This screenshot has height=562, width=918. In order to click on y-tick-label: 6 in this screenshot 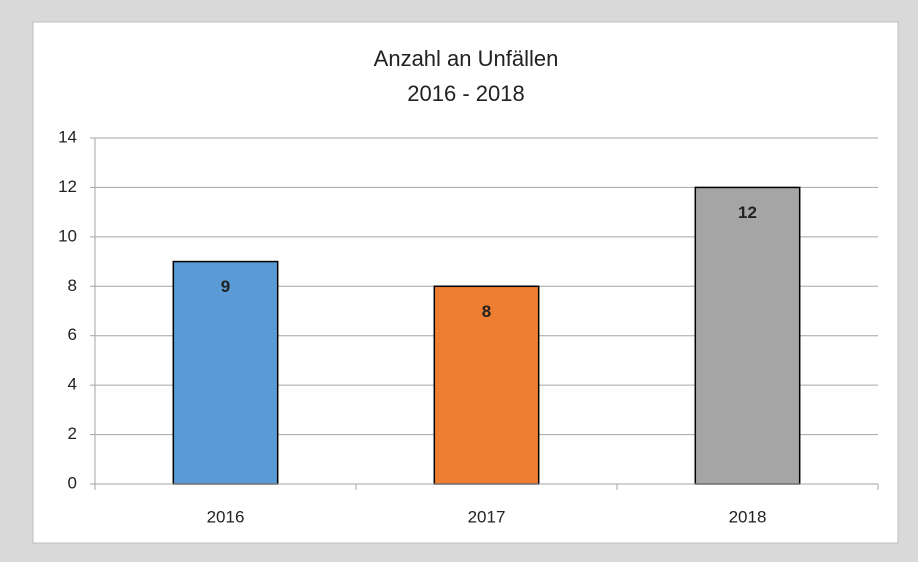, I will do `click(72, 334)`.